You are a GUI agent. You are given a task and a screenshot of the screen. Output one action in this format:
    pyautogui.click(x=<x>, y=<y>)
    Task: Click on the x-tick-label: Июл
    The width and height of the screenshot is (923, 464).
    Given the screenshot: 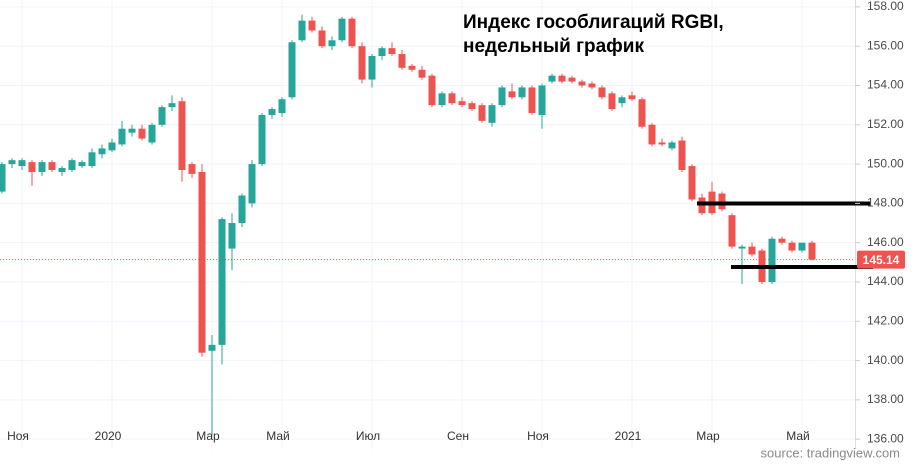 What is the action you would take?
    pyautogui.click(x=368, y=436)
    